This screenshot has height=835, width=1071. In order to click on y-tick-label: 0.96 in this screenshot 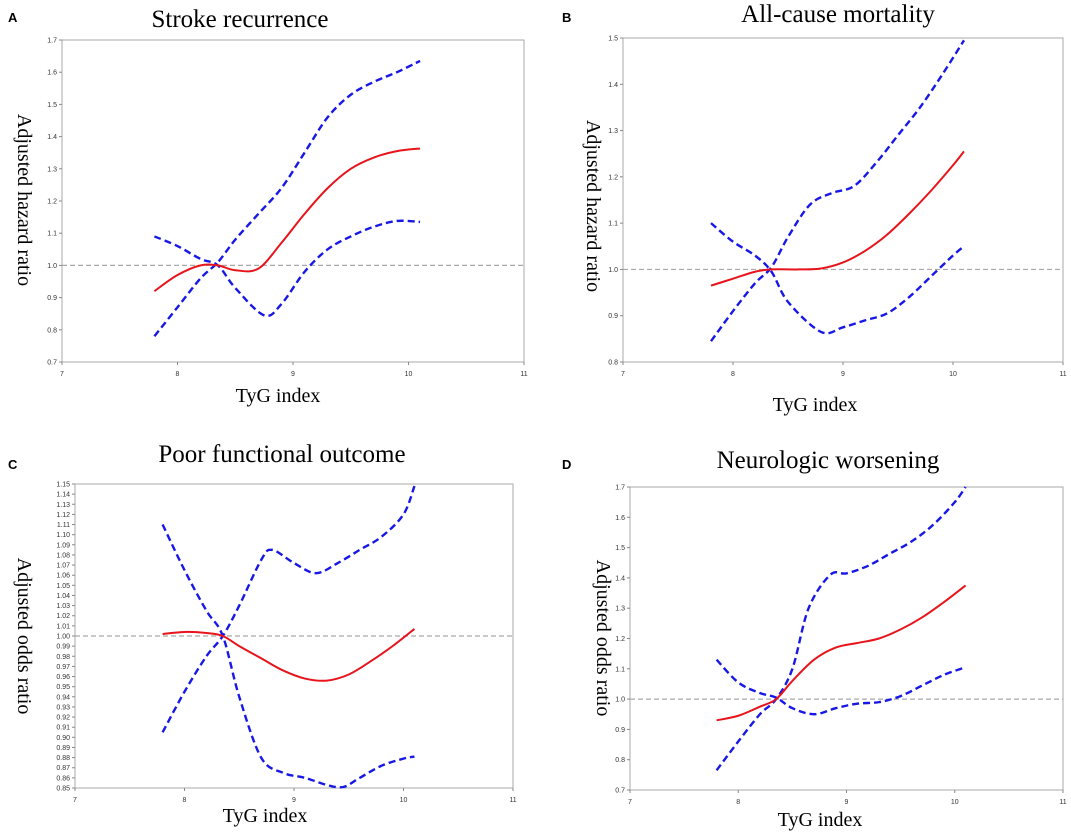, I will do `click(63, 677)`.